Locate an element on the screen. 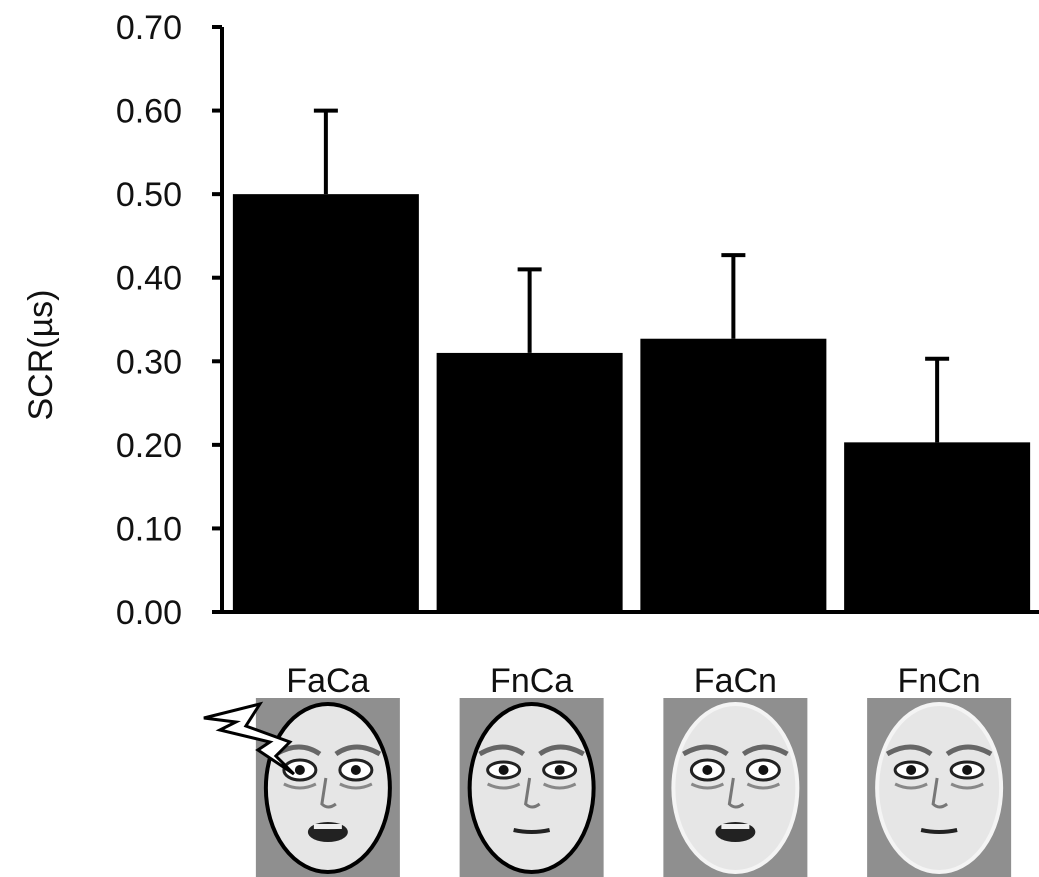  stimulus-facn: FaCn is located at coordinates (735, 769).